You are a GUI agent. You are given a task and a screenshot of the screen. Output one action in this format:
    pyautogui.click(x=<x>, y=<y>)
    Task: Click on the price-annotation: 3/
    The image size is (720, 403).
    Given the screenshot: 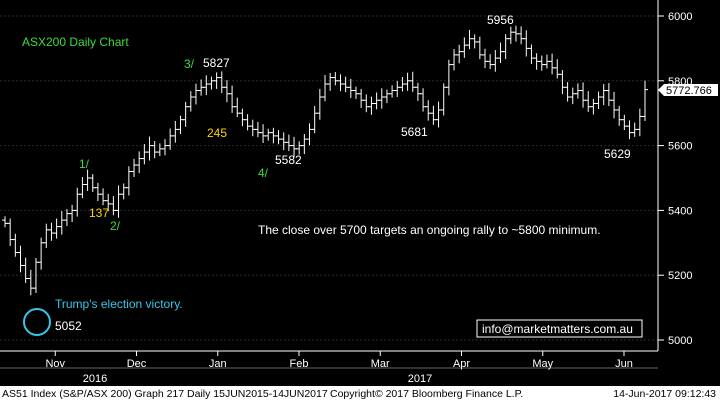 What is the action you would take?
    pyautogui.click(x=189, y=64)
    